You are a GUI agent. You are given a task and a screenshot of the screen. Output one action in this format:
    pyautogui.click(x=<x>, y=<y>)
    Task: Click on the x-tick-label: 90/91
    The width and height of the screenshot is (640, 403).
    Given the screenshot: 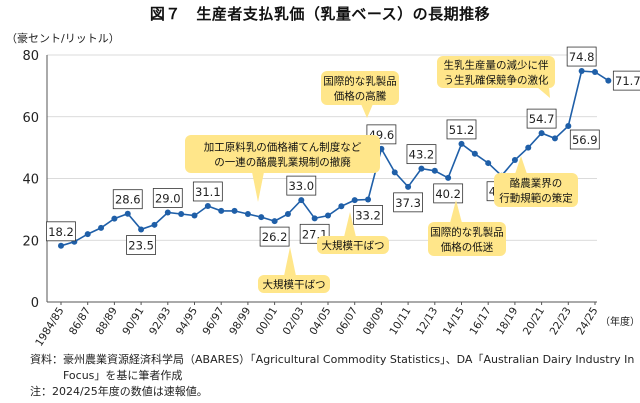 What is the action you would take?
    pyautogui.click(x=133, y=321)
    